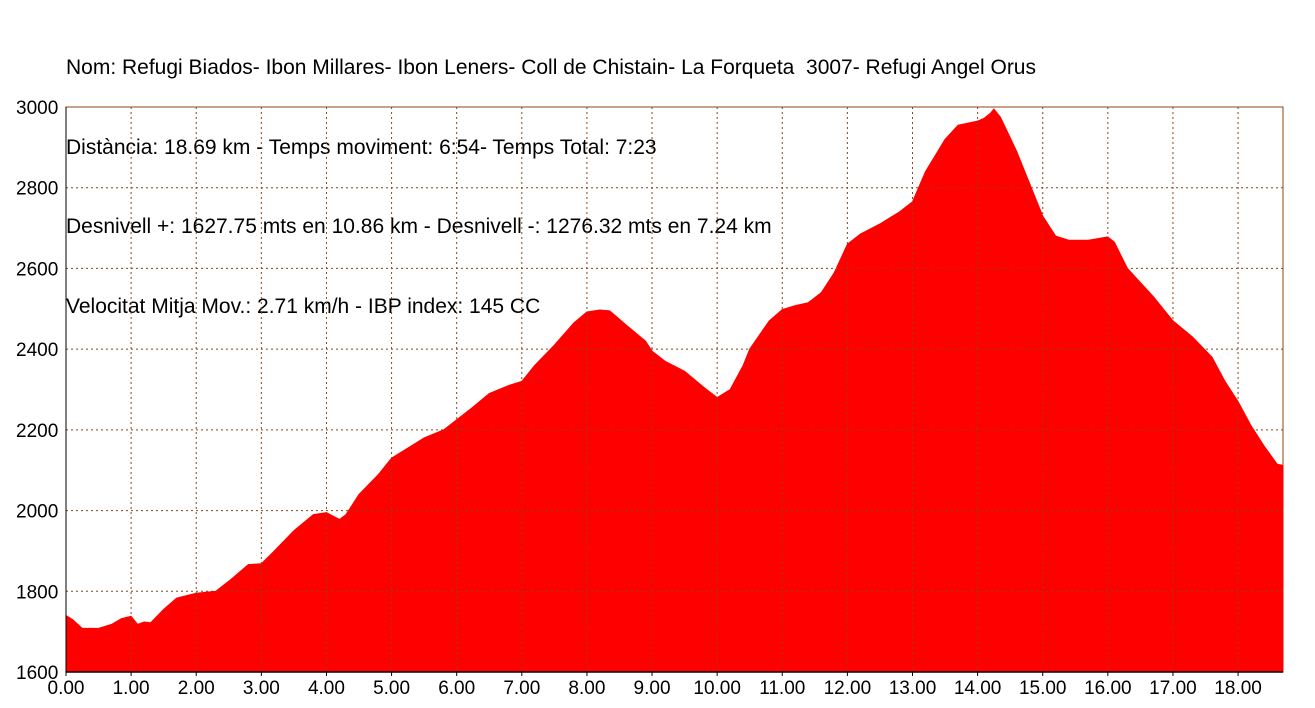  I want to click on y-tick-label: 2800, so click(37, 189).